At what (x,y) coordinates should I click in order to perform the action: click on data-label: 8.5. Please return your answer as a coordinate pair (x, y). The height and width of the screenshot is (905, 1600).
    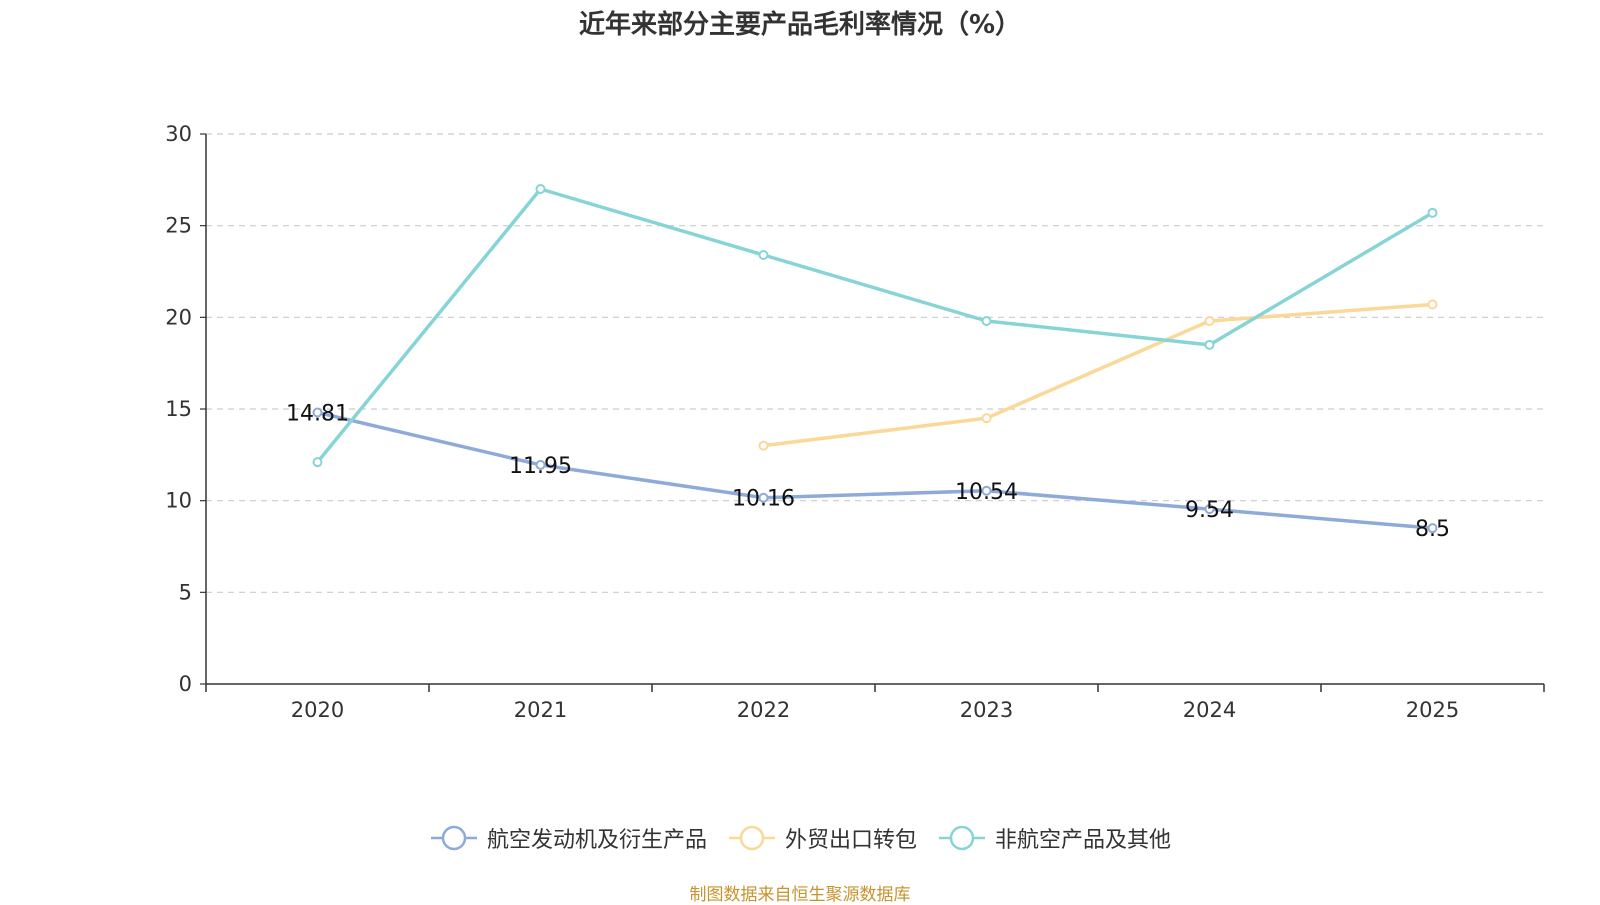
    Looking at the image, I should click on (1432, 529).